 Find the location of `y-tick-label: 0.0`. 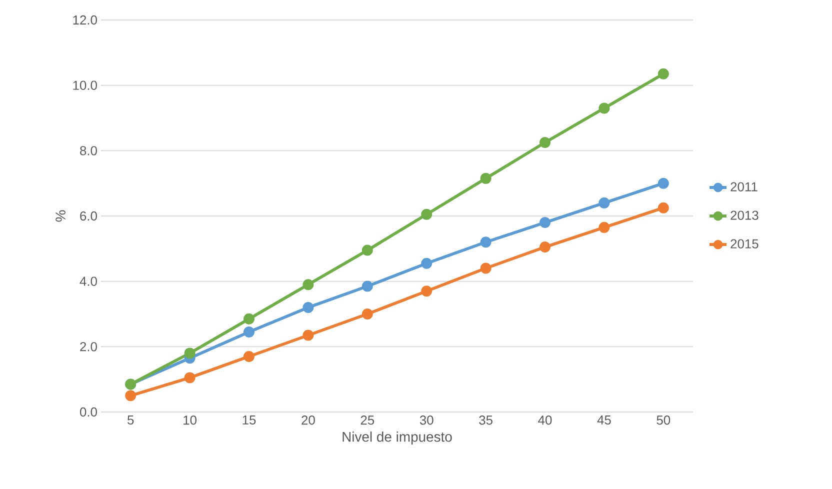

y-tick-label: 0.0 is located at coordinates (88, 412).